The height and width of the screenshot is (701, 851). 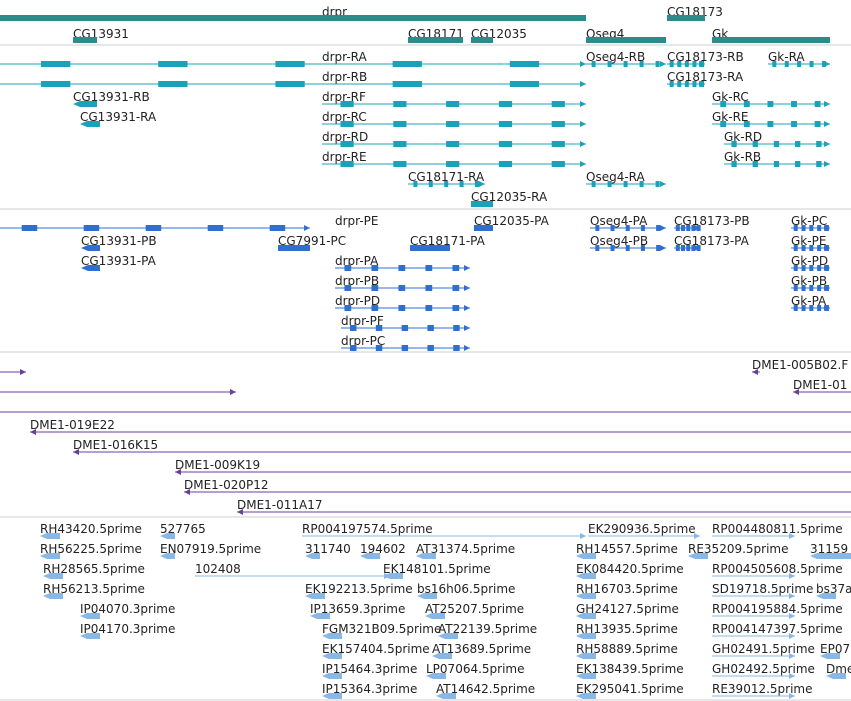 What do you see at coordinates (771, 98) in the screenshot?
I see `feature-gk-rc: Gk-RC` at bounding box center [771, 98].